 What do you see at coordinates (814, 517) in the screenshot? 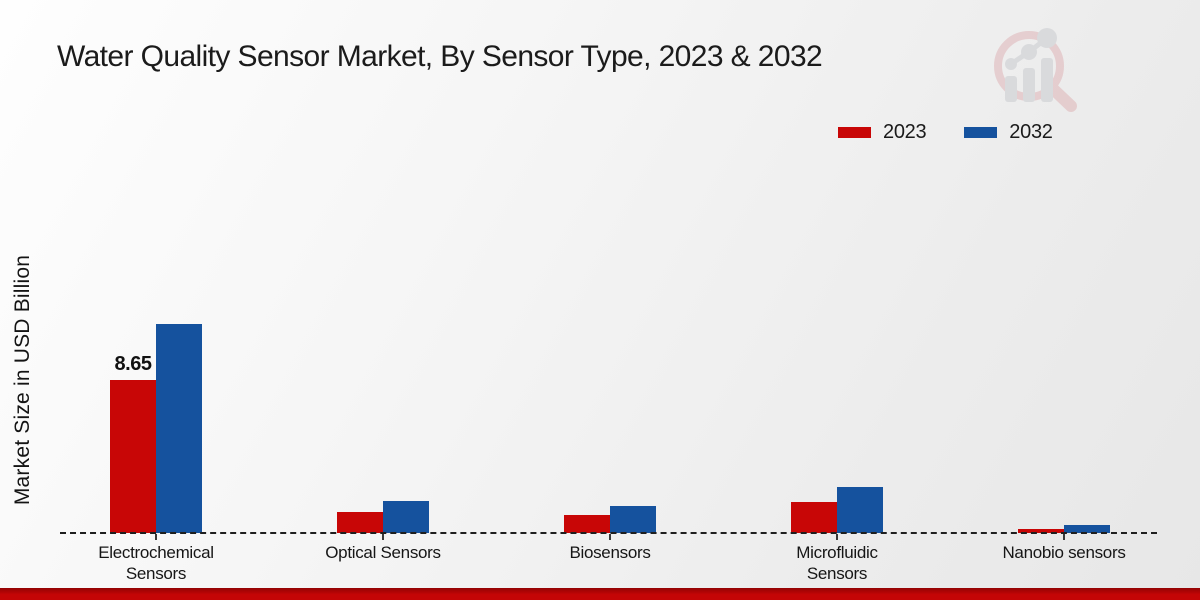
I see `bar-2023-microfluidic-sensors` at bounding box center [814, 517].